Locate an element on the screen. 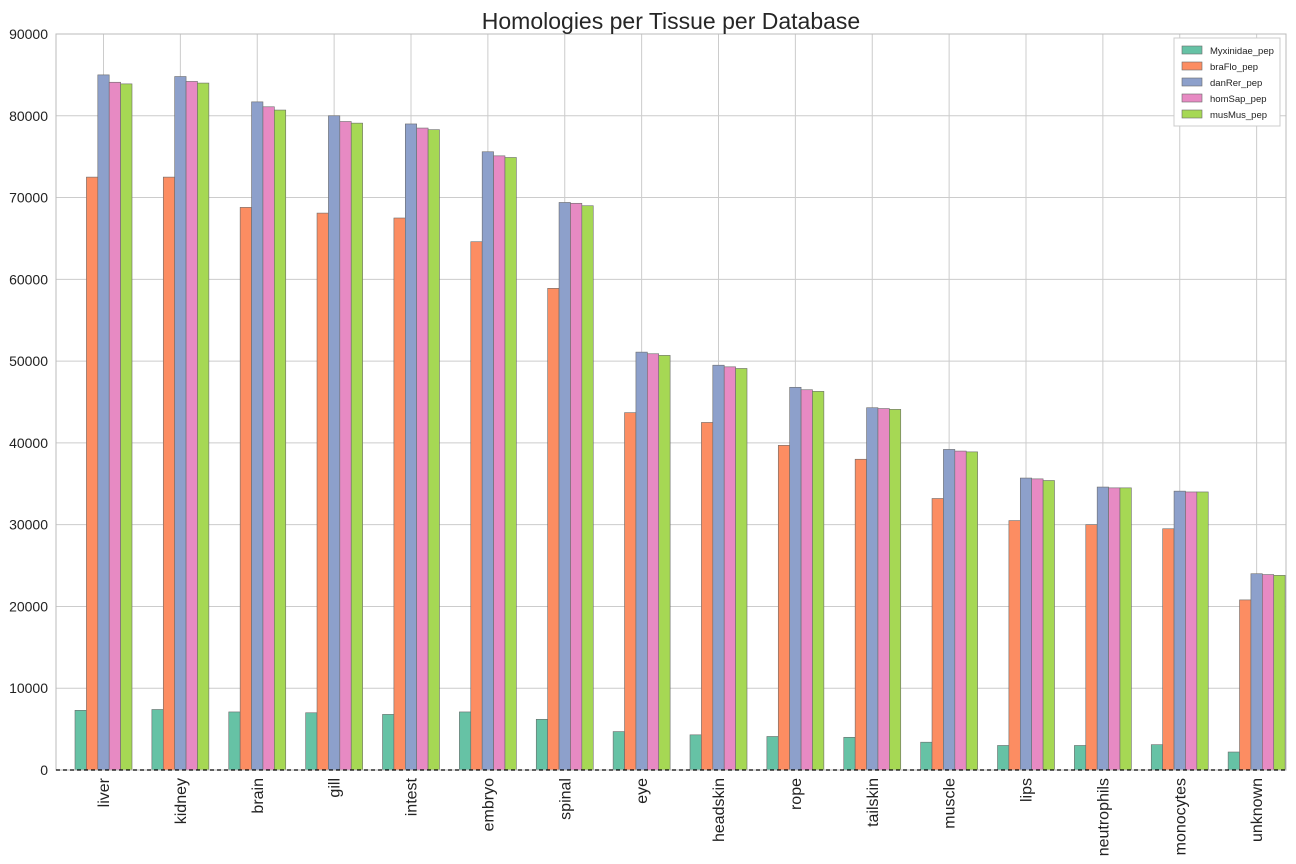  bar-tailskin-musMus_pep is located at coordinates (895, 590).